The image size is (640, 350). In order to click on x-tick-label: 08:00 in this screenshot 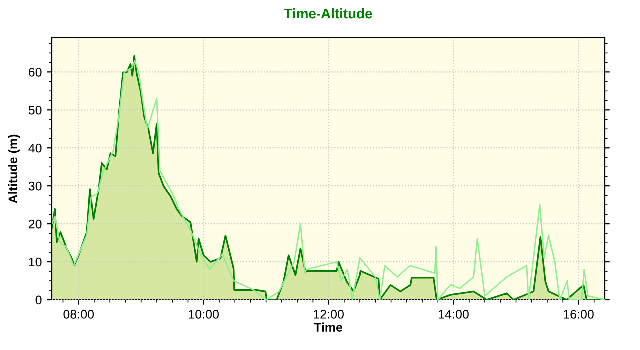, I will do `click(79, 314)`.